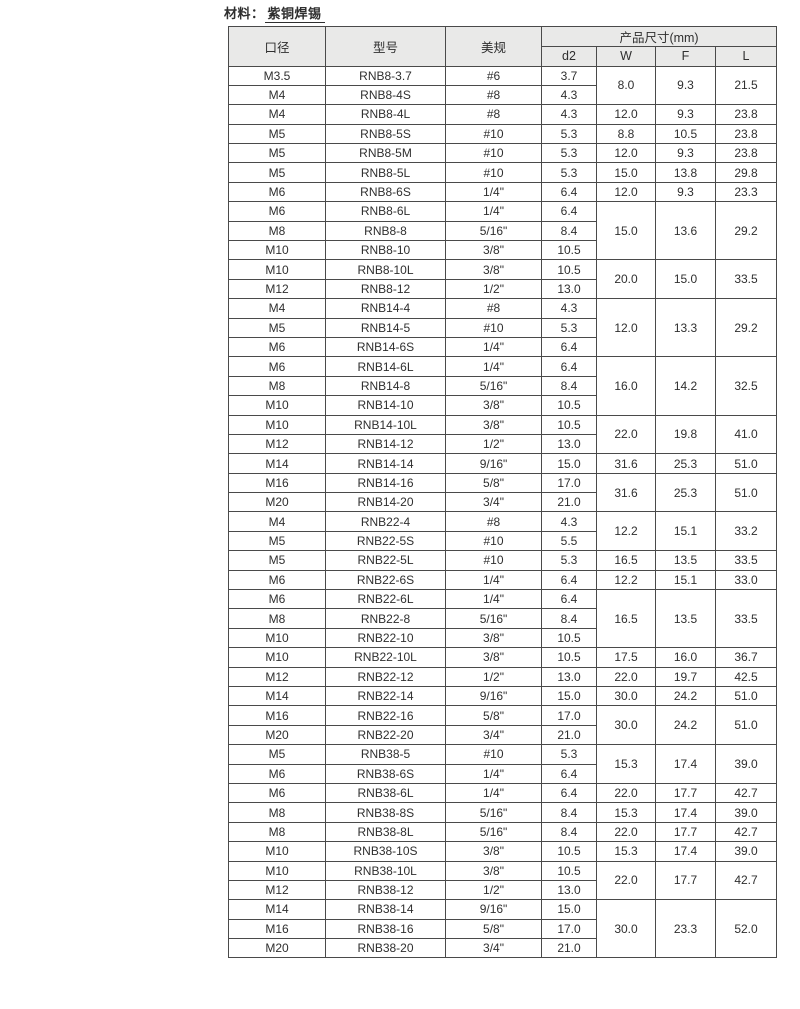 This screenshot has height=1009, width=800. Describe the element at coordinates (385, 308) in the screenshot. I see `model-cell: RNB14-4` at that location.